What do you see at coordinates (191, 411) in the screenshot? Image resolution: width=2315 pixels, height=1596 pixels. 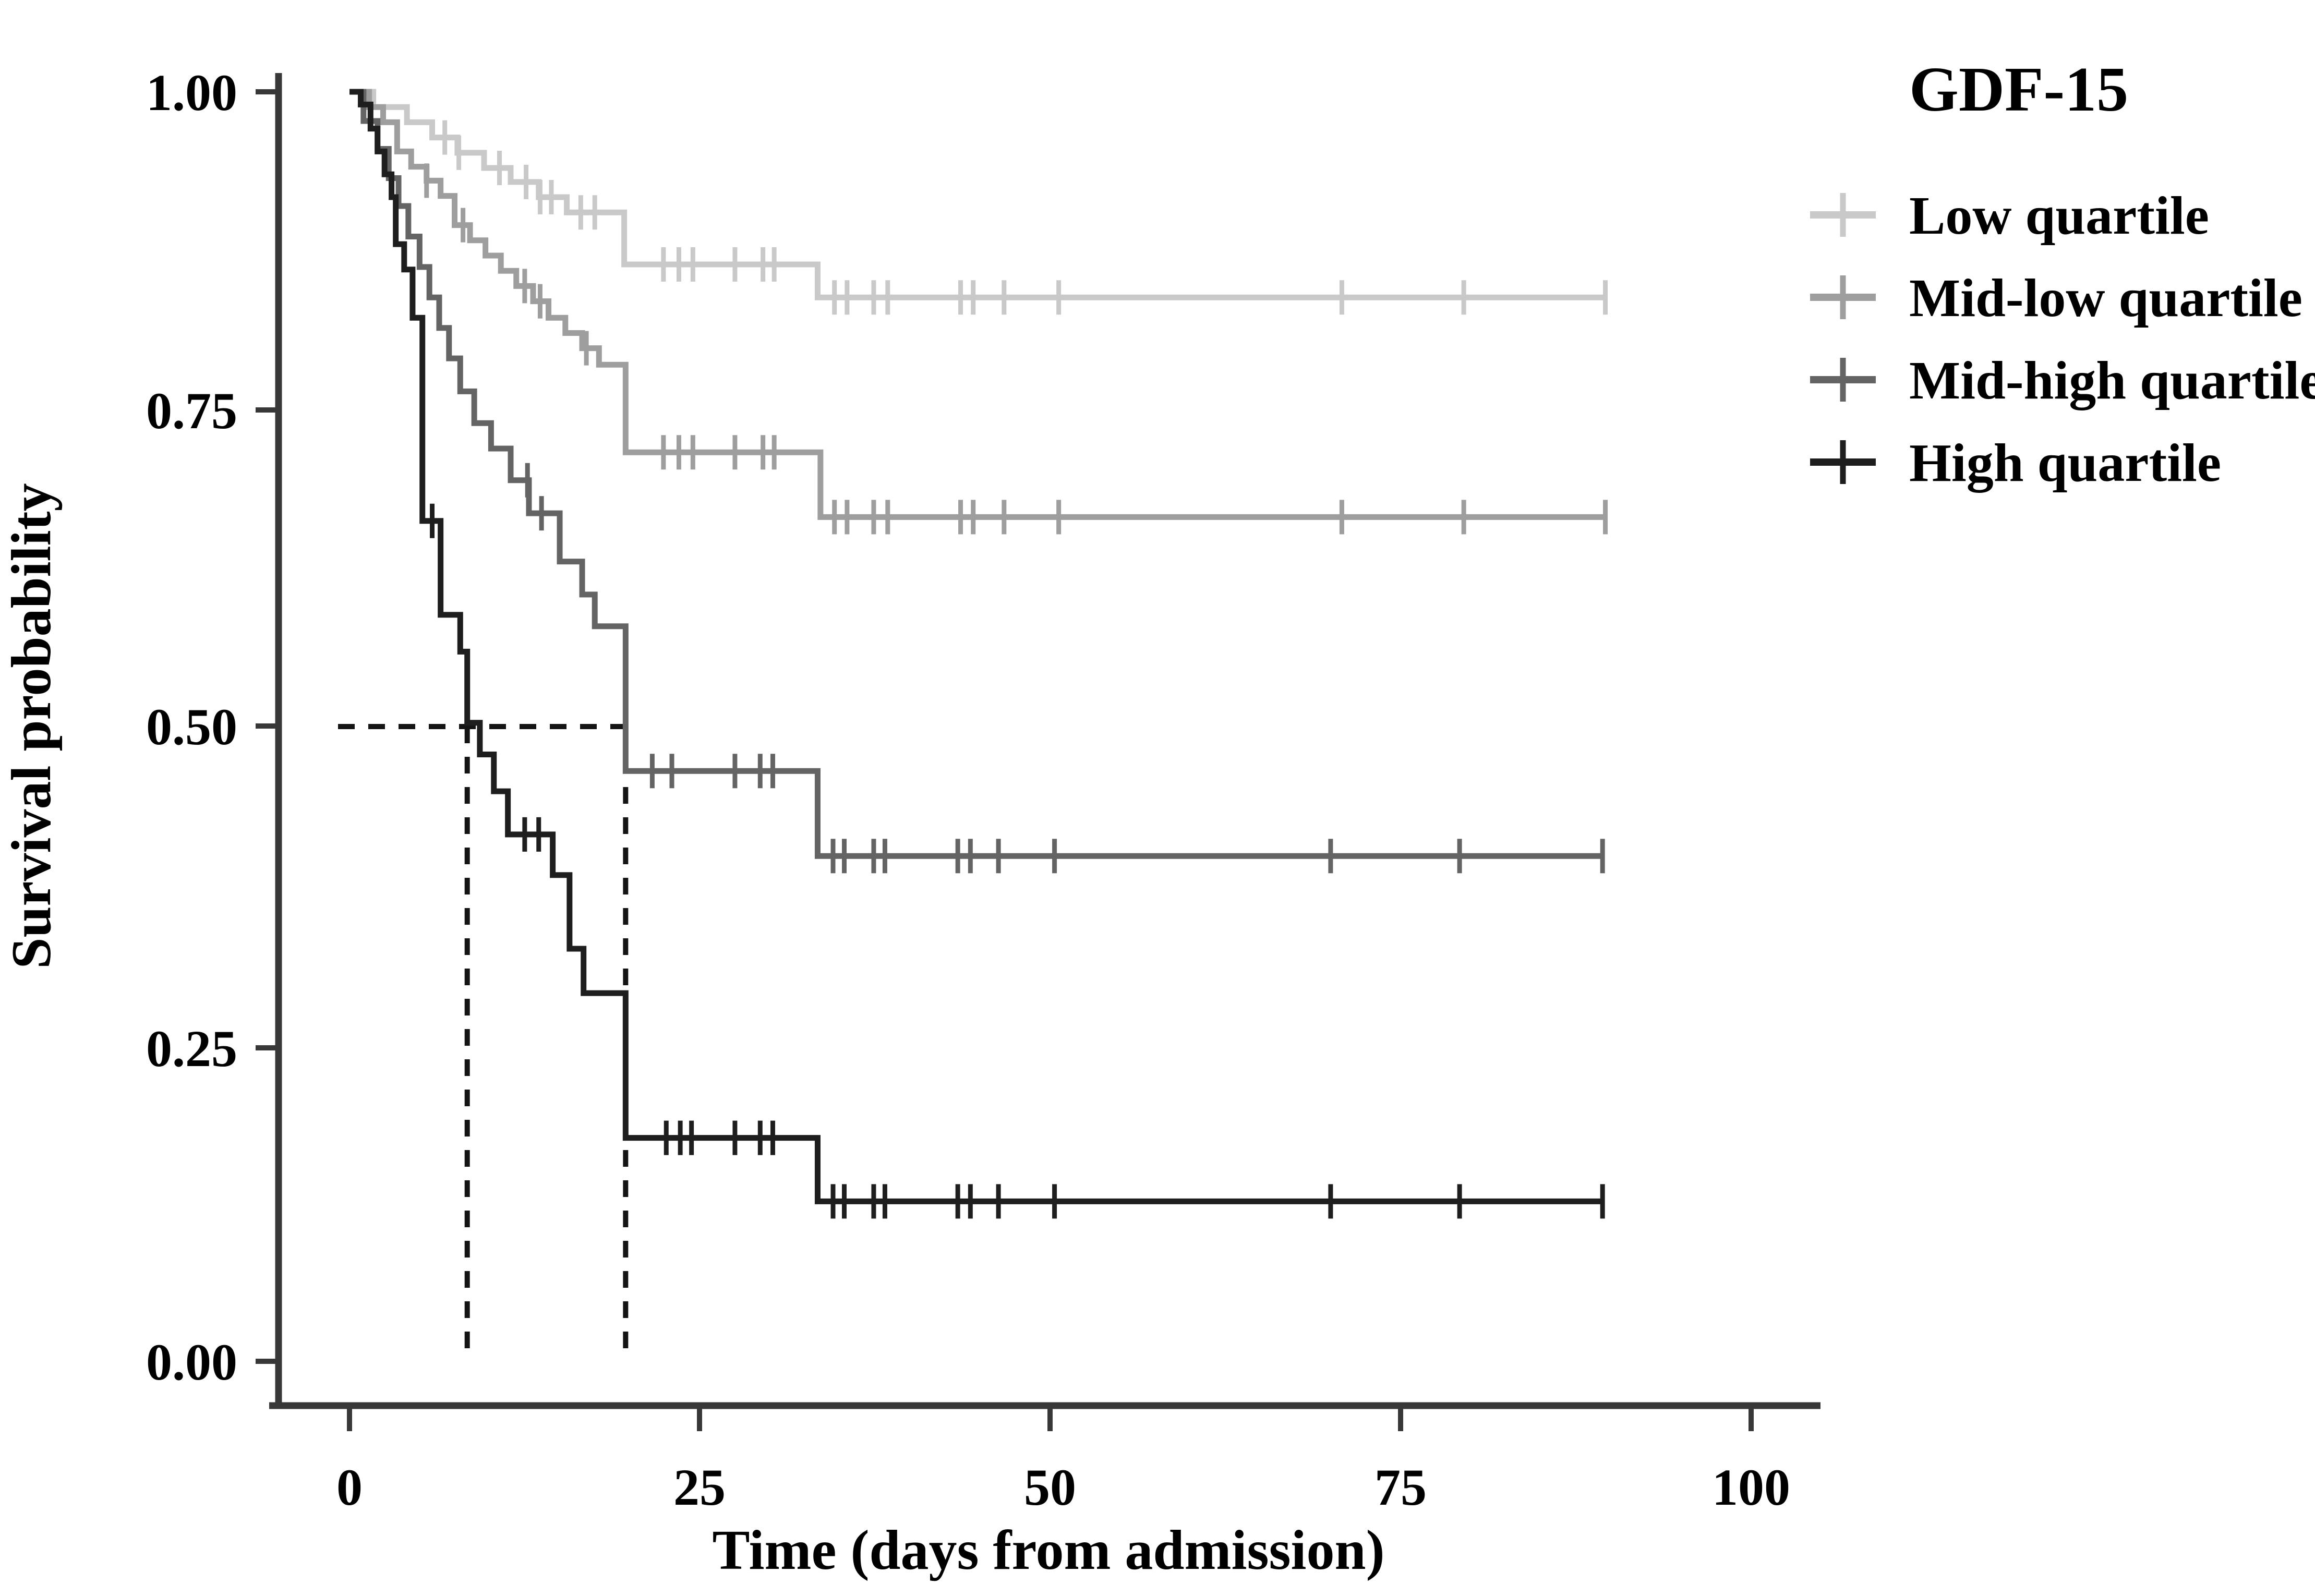 I see `y-tick-label-0.75: 0.75` at bounding box center [191, 411].